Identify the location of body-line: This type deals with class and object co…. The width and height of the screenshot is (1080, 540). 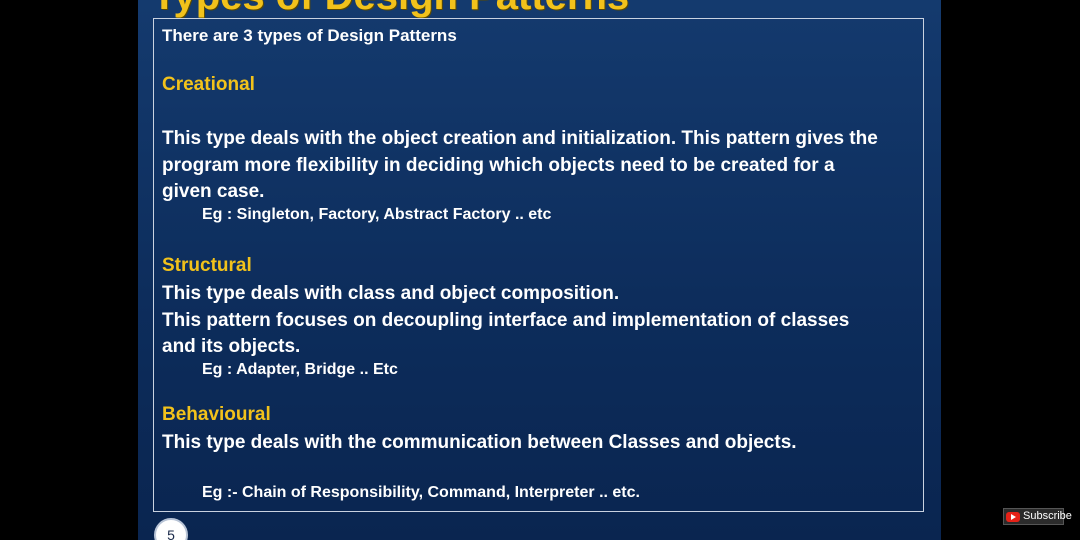
(391, 293).